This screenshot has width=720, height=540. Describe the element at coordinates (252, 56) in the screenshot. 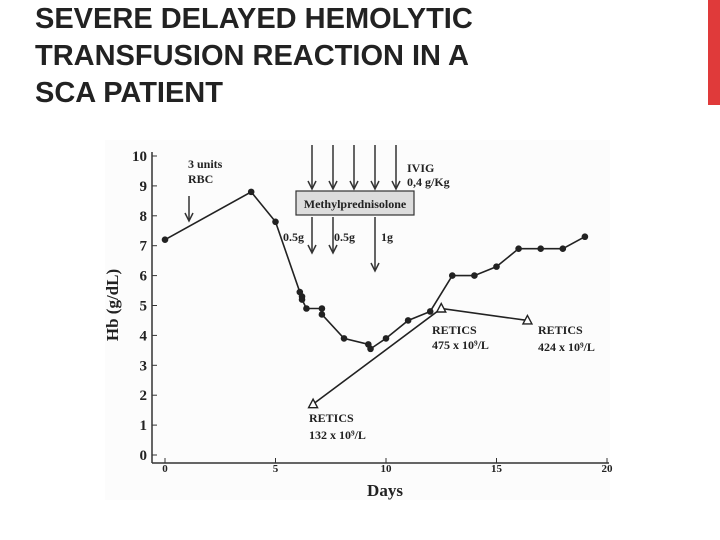

I see `slide-title: TRANSFUSION REACTION IN A` at that location.